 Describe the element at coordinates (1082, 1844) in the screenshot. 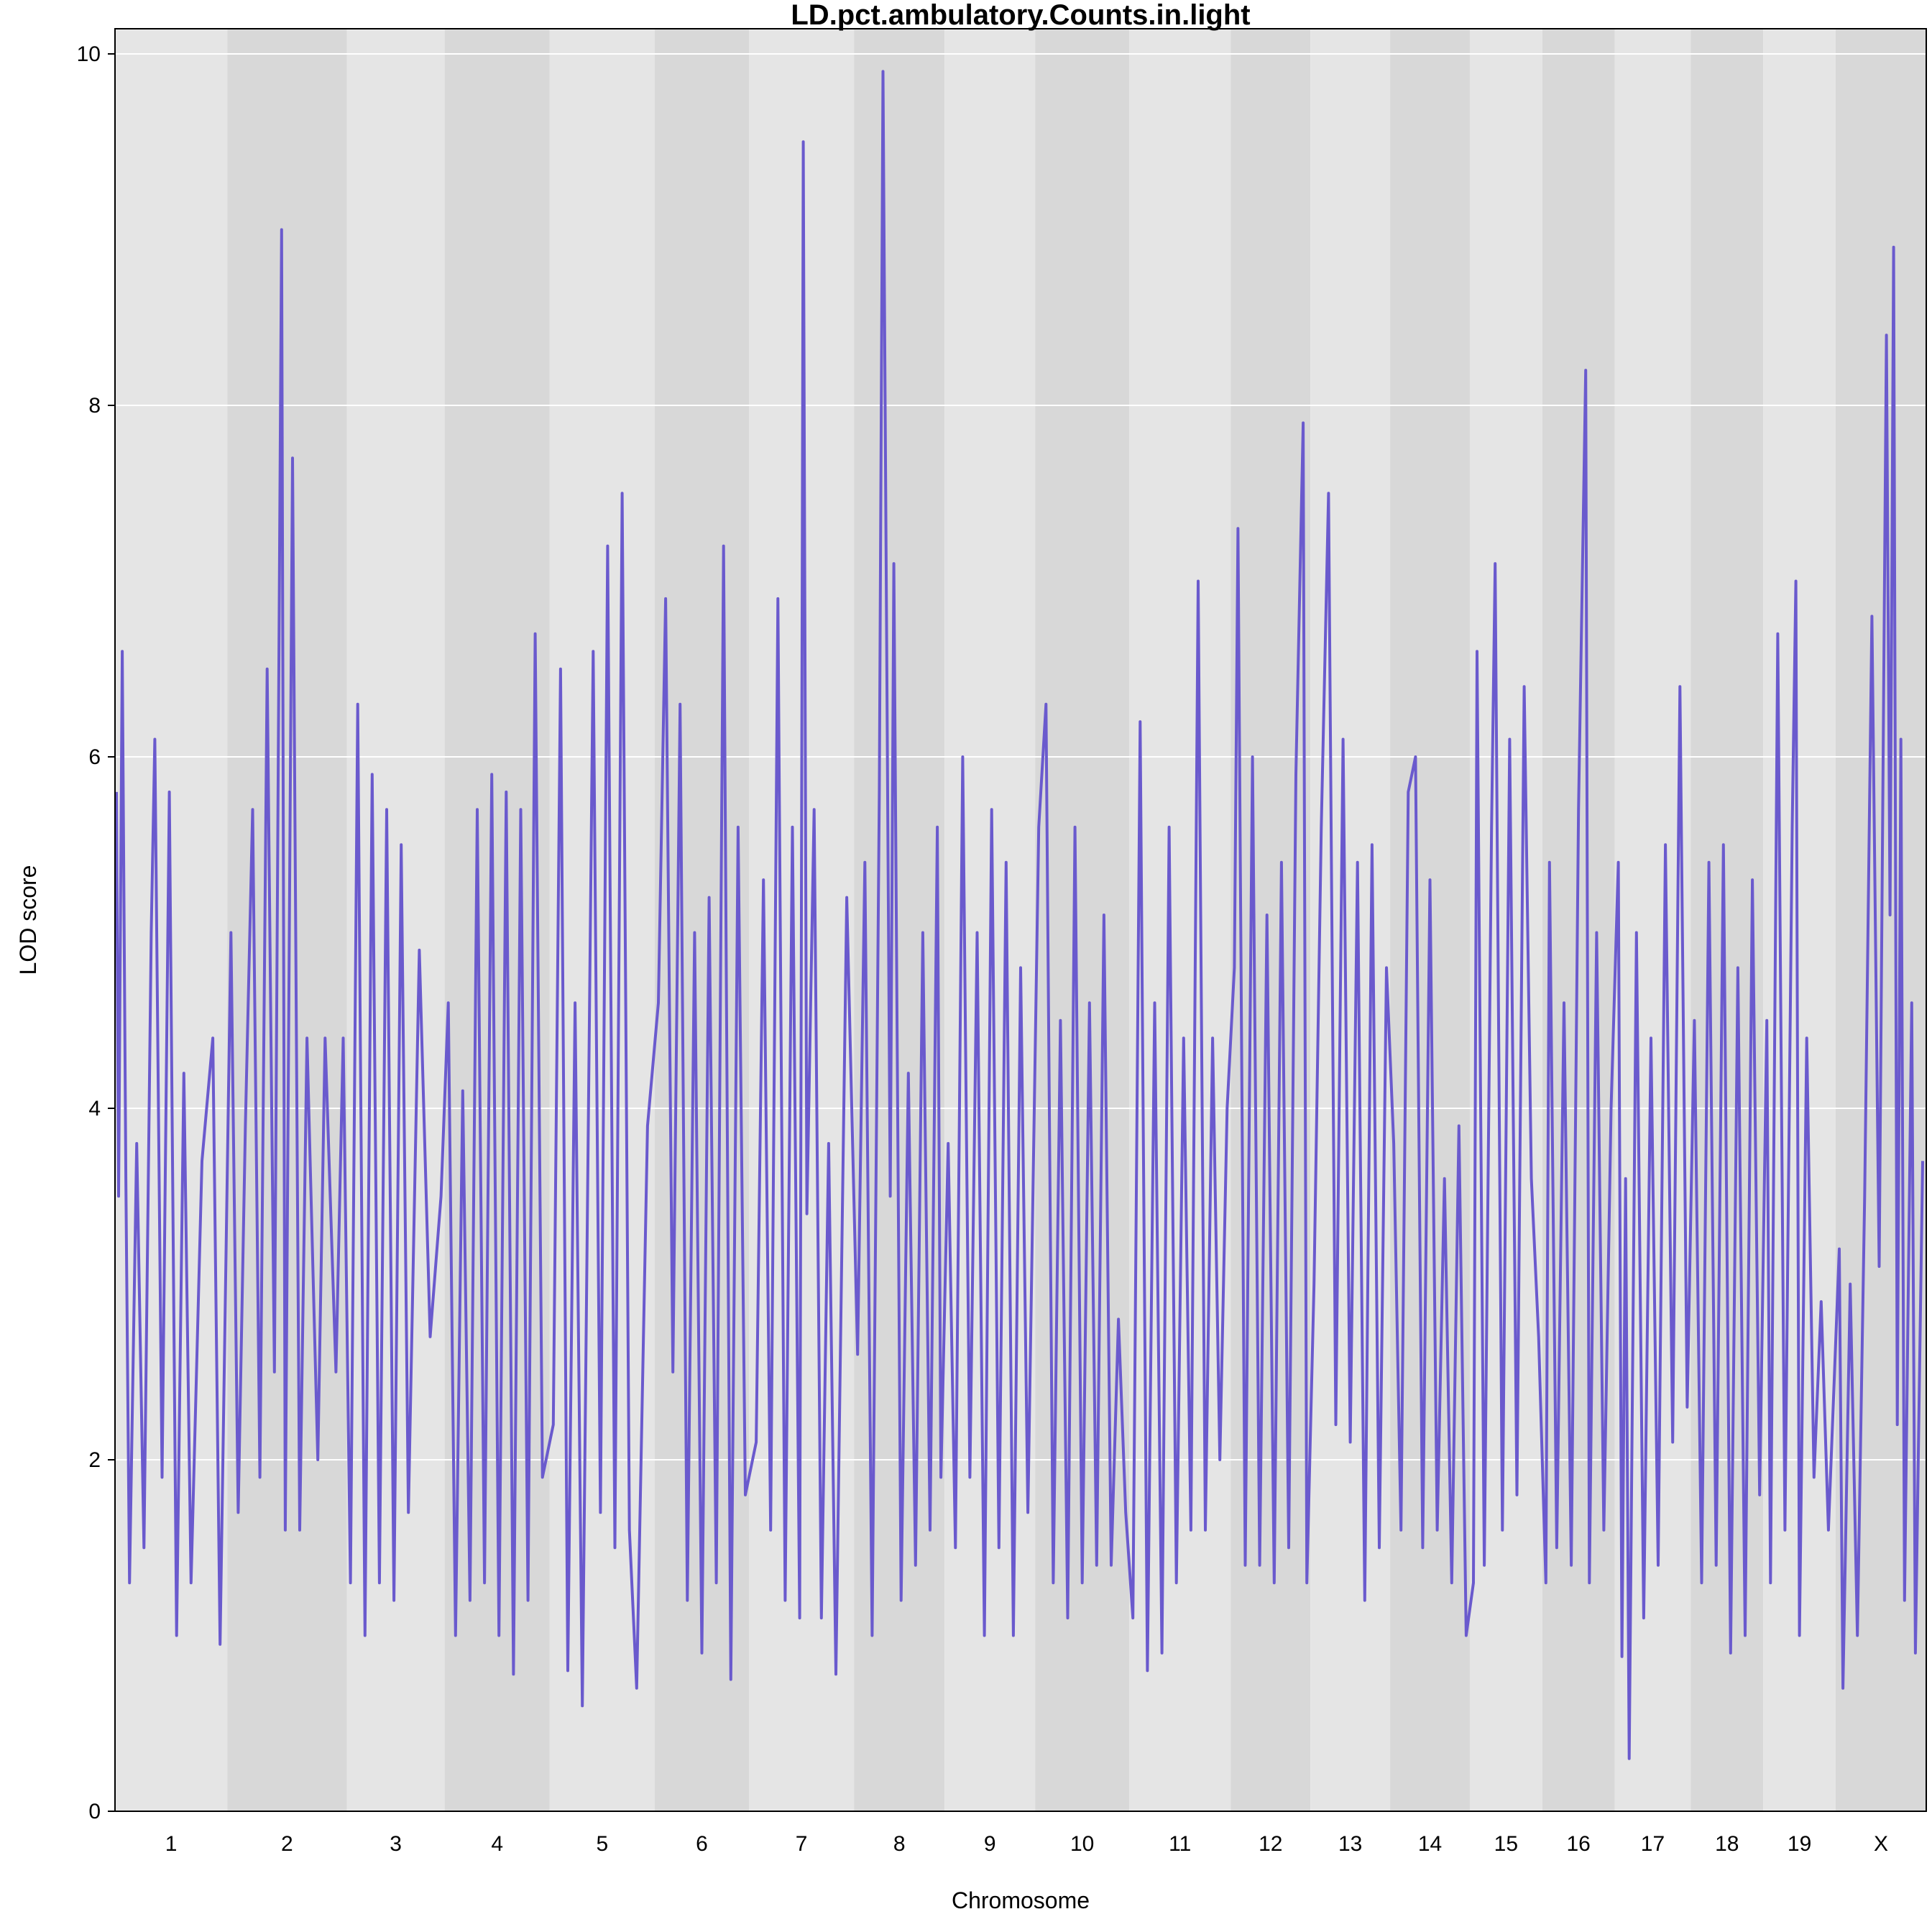

I see `x-tick-label-10: 10` at that location.